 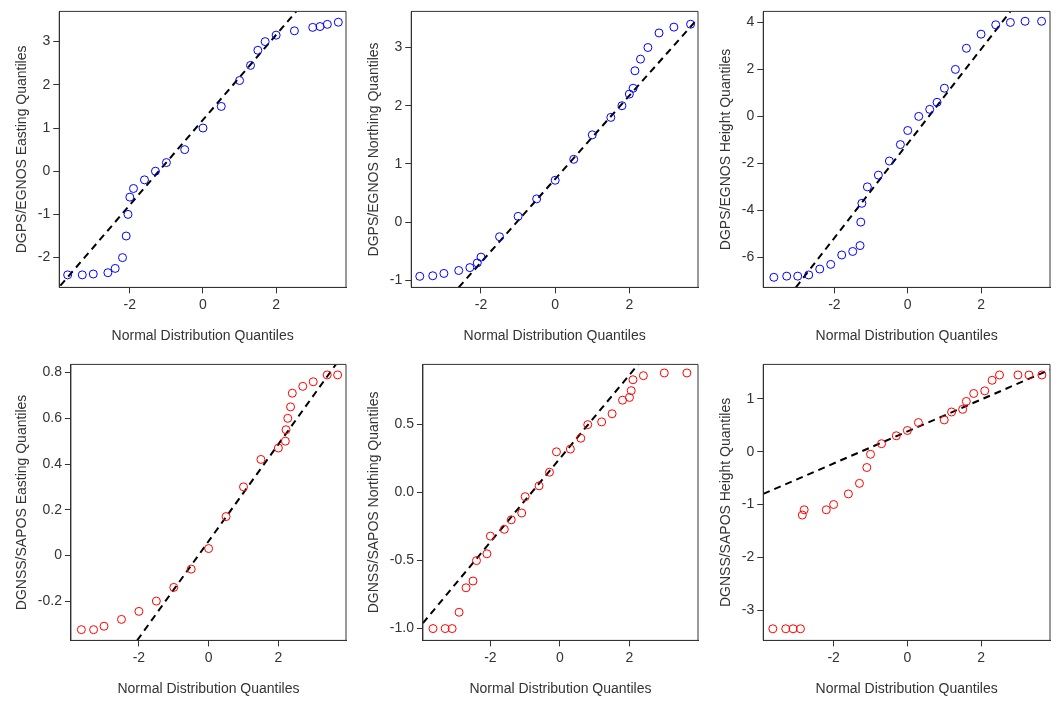 What do you see at coordinates (748, 209) in the screenshot?
I see `y-tick-label: -4` at bounding box center [748, 209].